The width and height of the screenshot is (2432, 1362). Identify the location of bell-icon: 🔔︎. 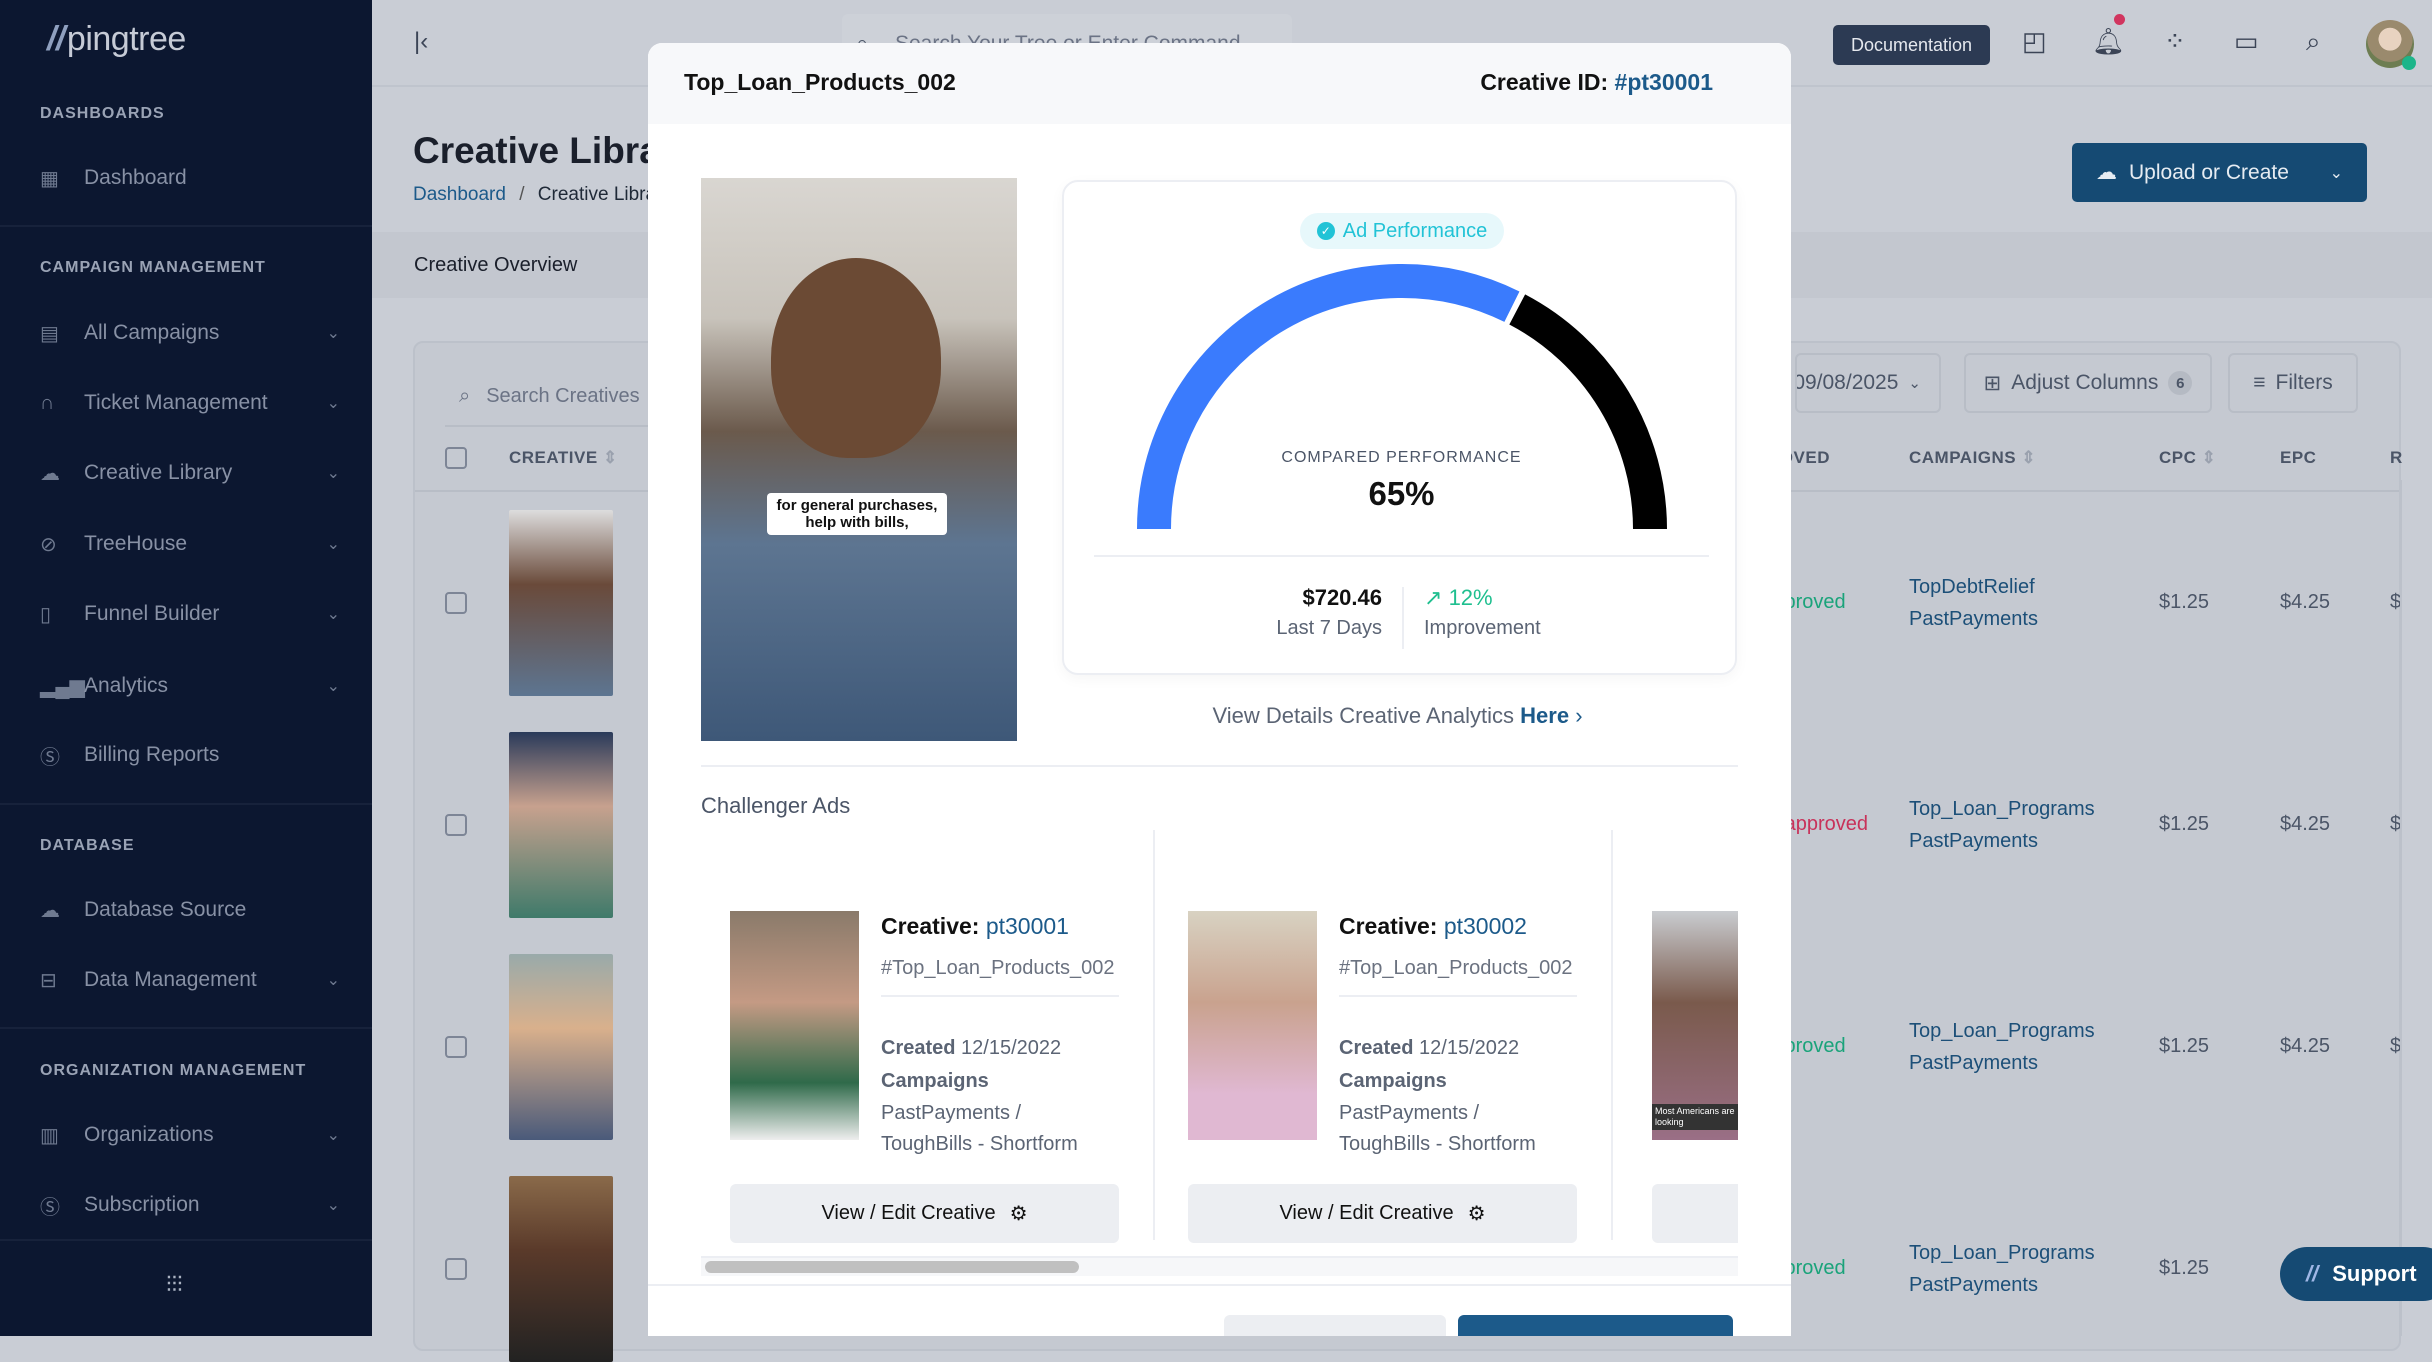
(2108, 35).